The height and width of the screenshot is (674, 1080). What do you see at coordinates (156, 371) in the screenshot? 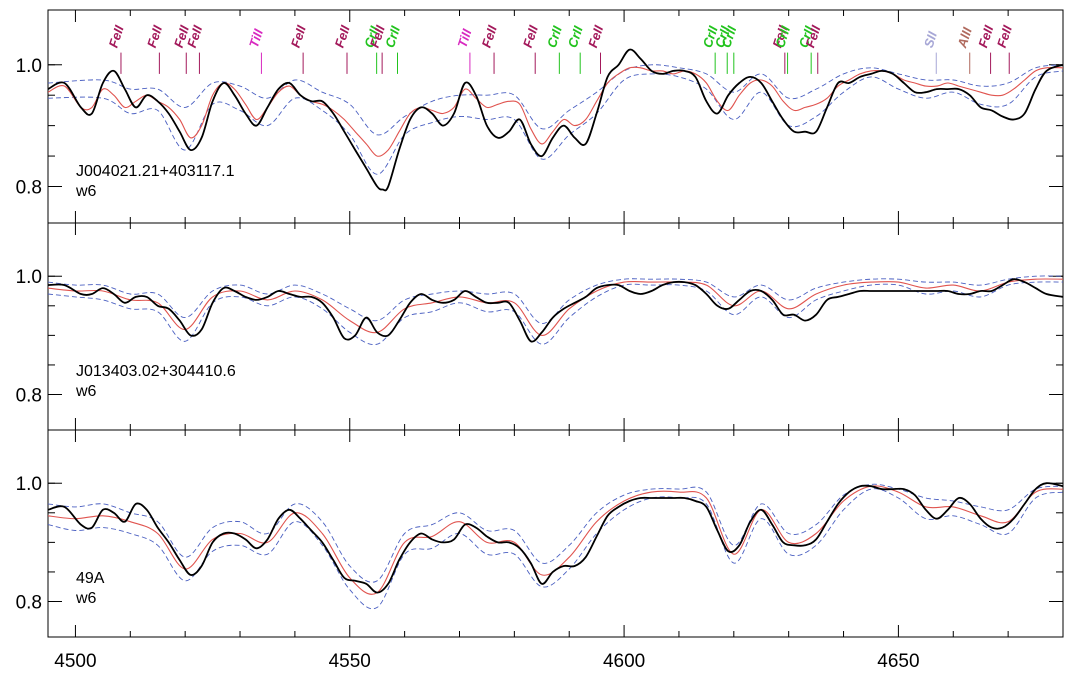
I see `panel-star-label: J013403.02+304410.6` at bounding box center [156, 371].